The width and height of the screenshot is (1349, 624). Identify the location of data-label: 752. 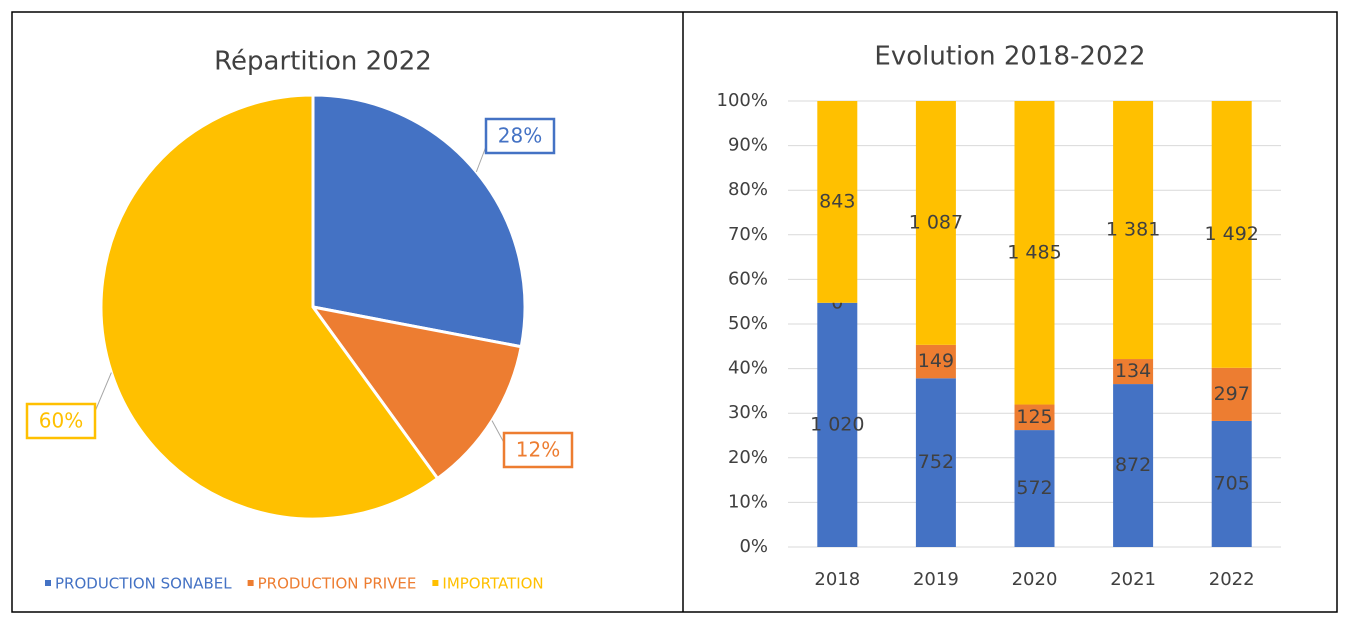
(936, 462).